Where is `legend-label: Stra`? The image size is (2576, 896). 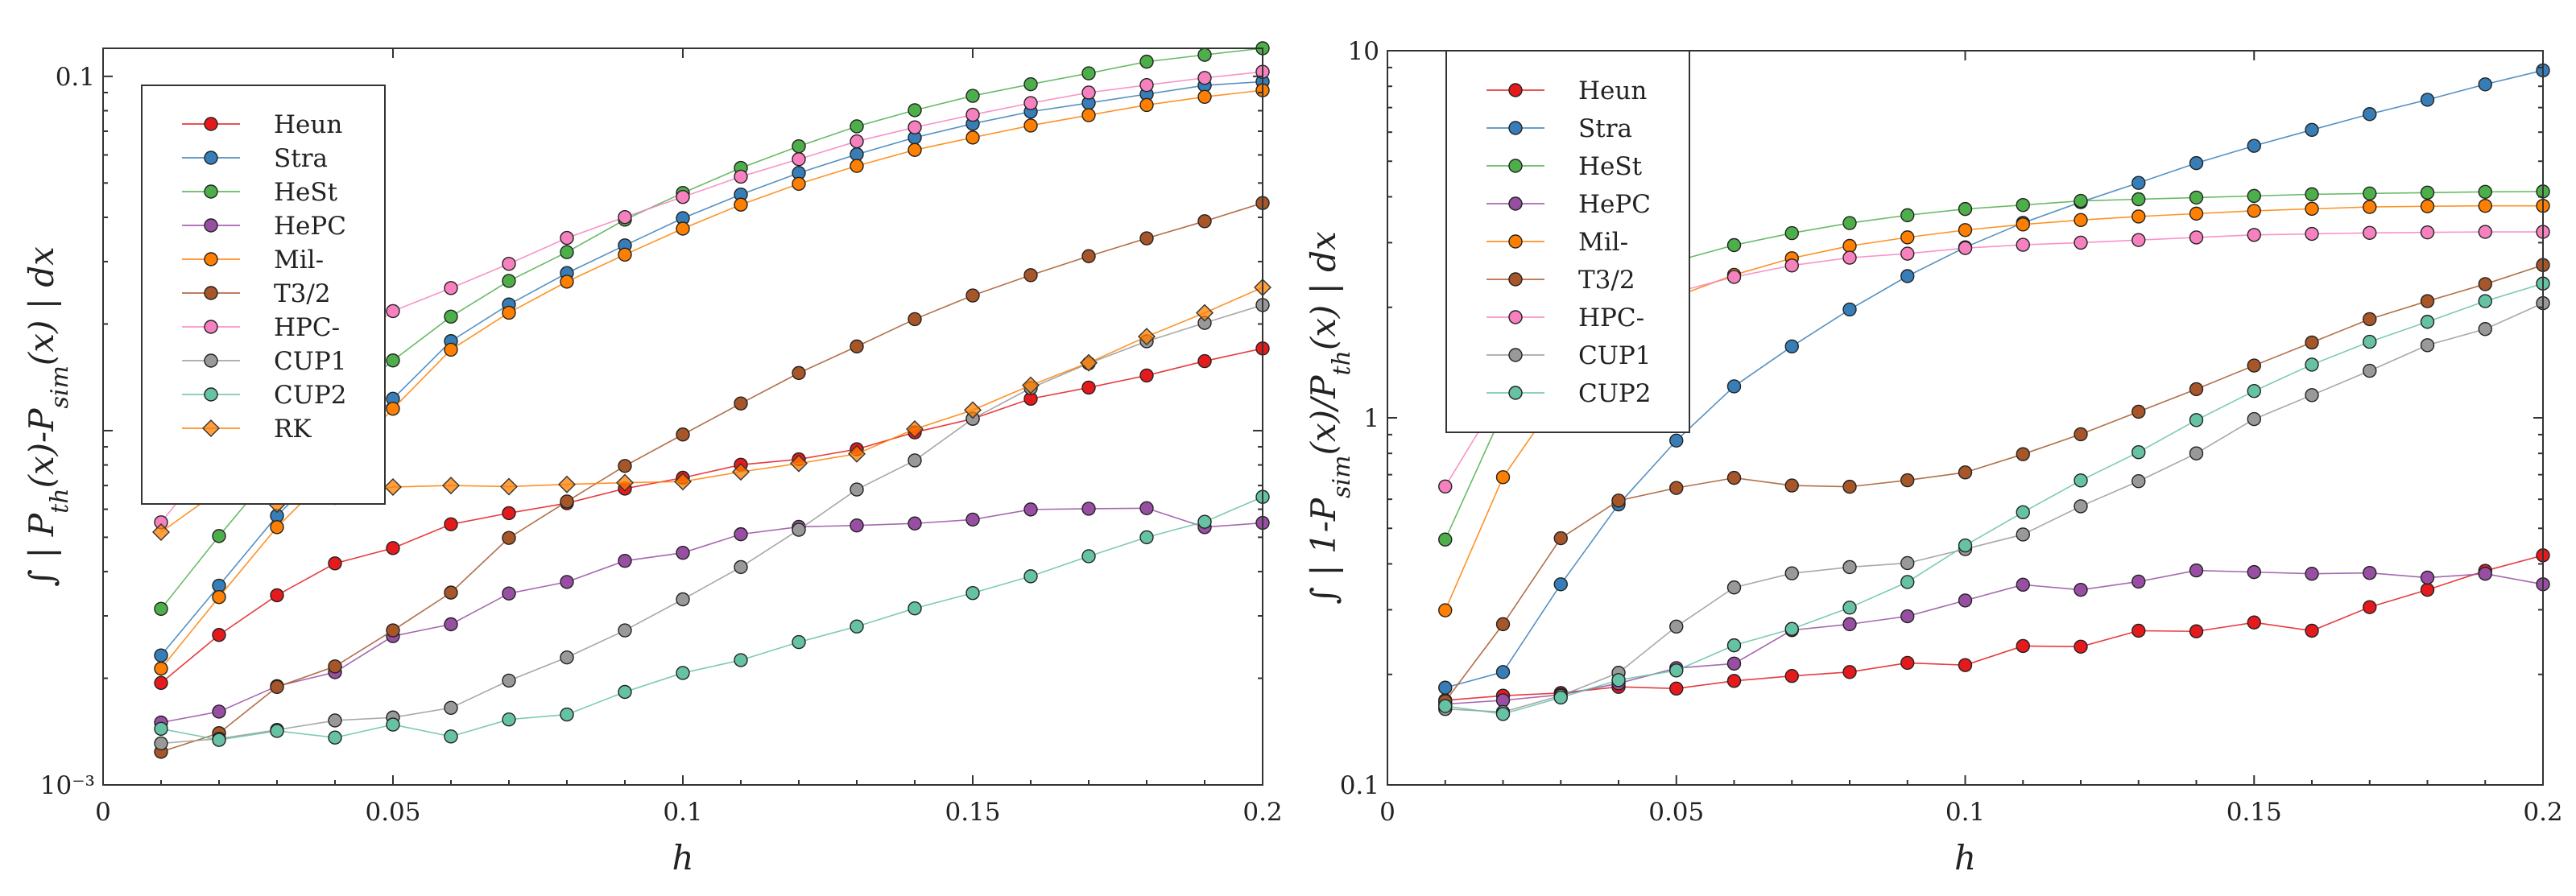
legend-label: Stra is located at coordinates (1605, 128).